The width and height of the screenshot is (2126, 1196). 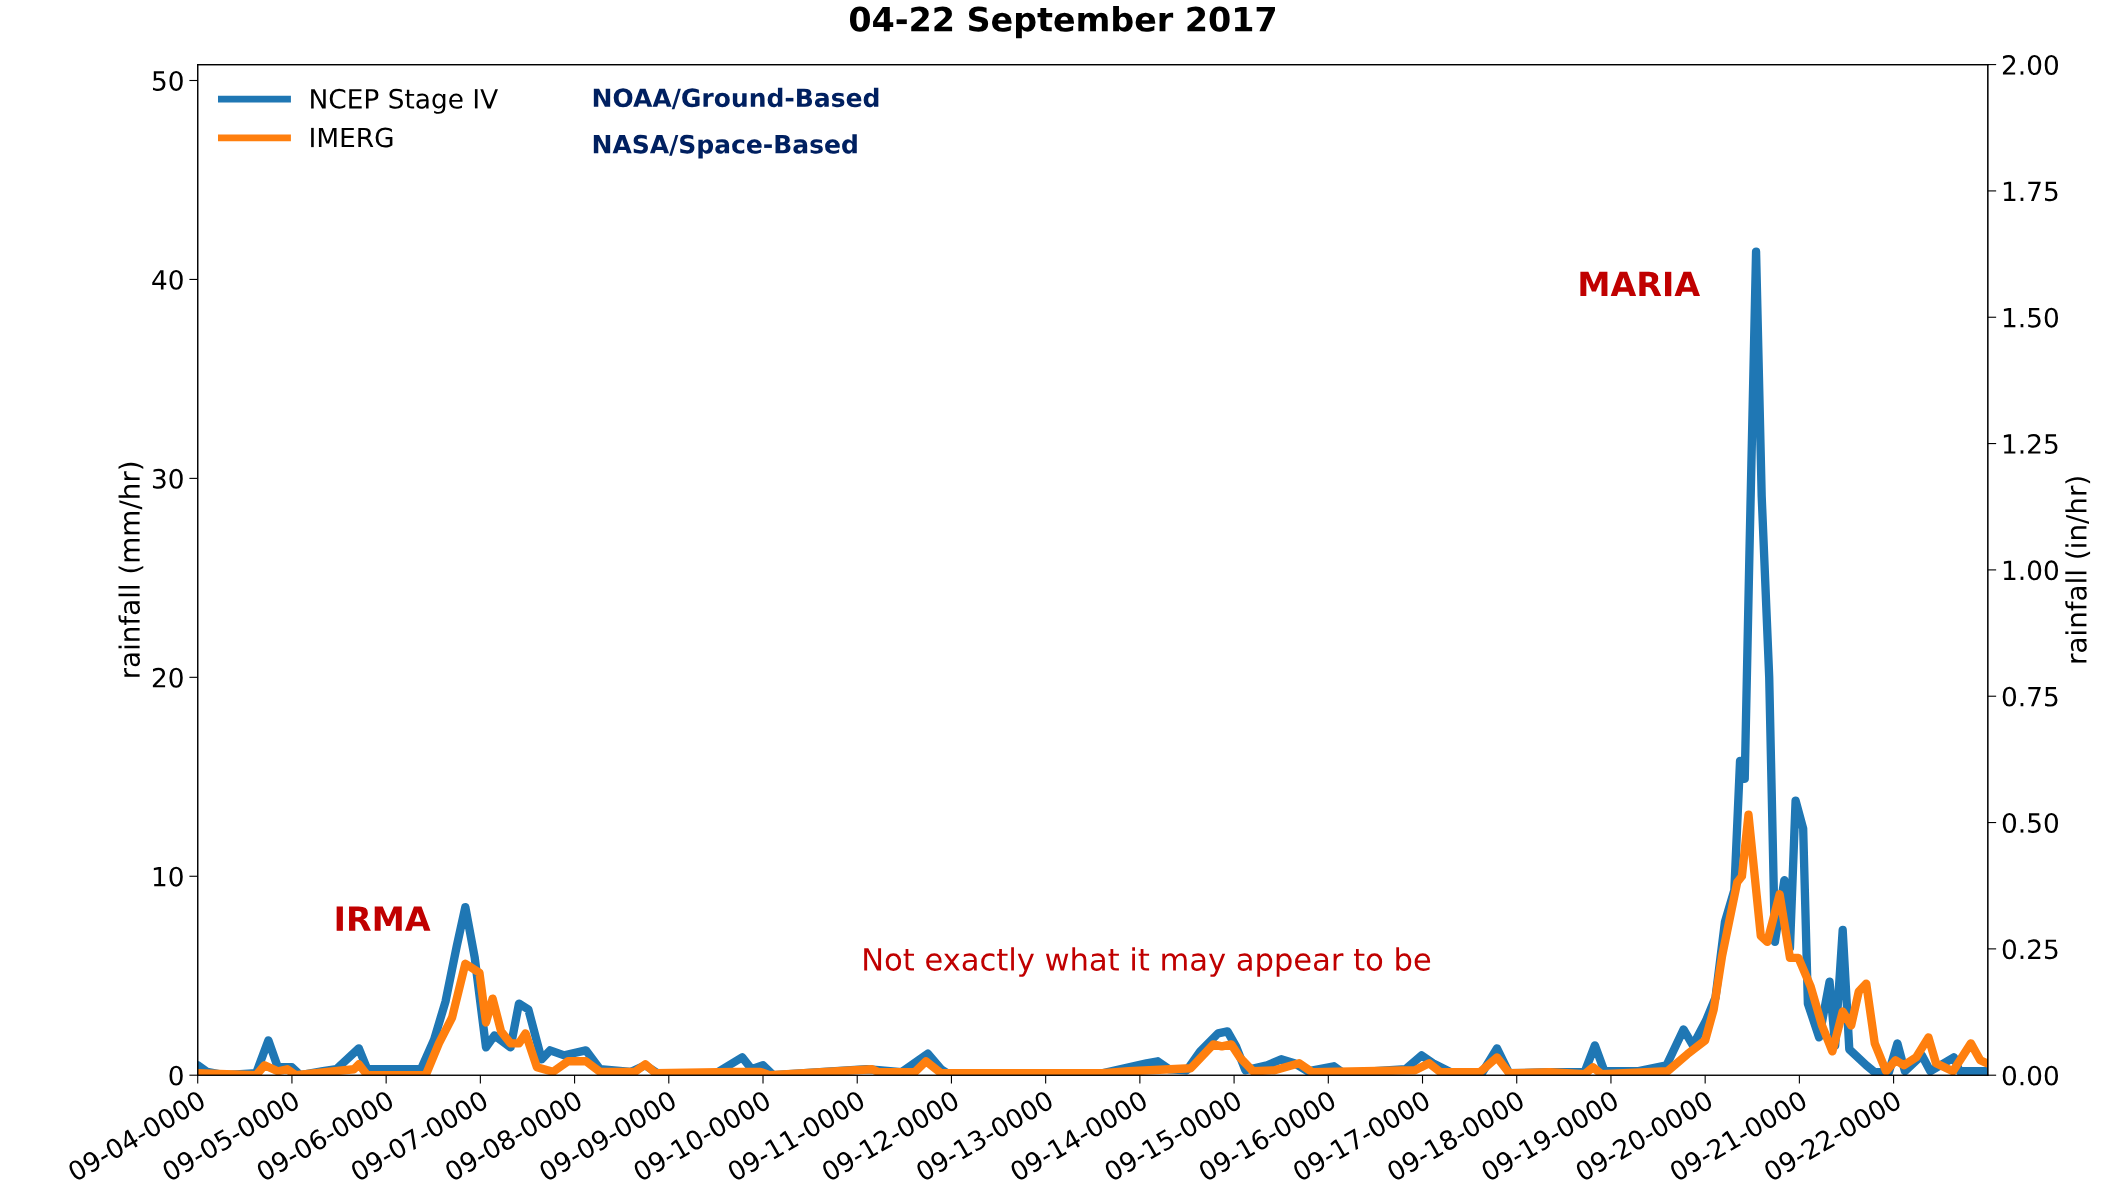 I want to click on y2-axis-title: rainfall (in/hr), so click(x=2078, y=570).